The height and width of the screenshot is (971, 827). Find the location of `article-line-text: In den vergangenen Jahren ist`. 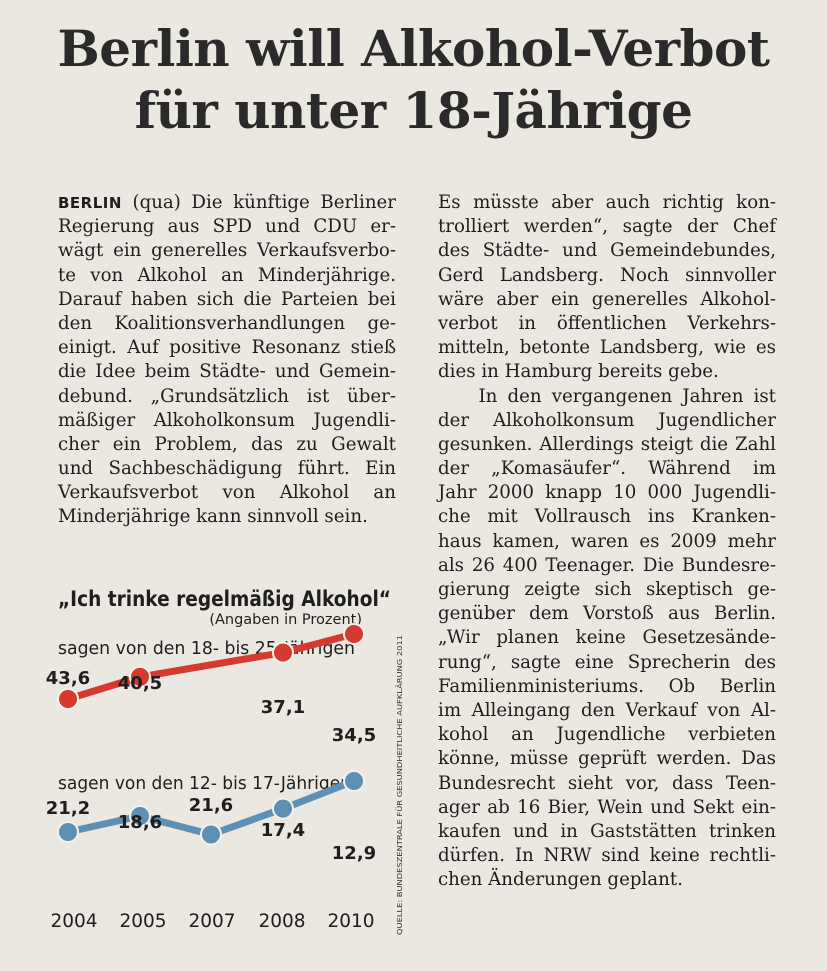

article-line-text: In den vergangenen Jahren ist is located at coordinates (607, 396).